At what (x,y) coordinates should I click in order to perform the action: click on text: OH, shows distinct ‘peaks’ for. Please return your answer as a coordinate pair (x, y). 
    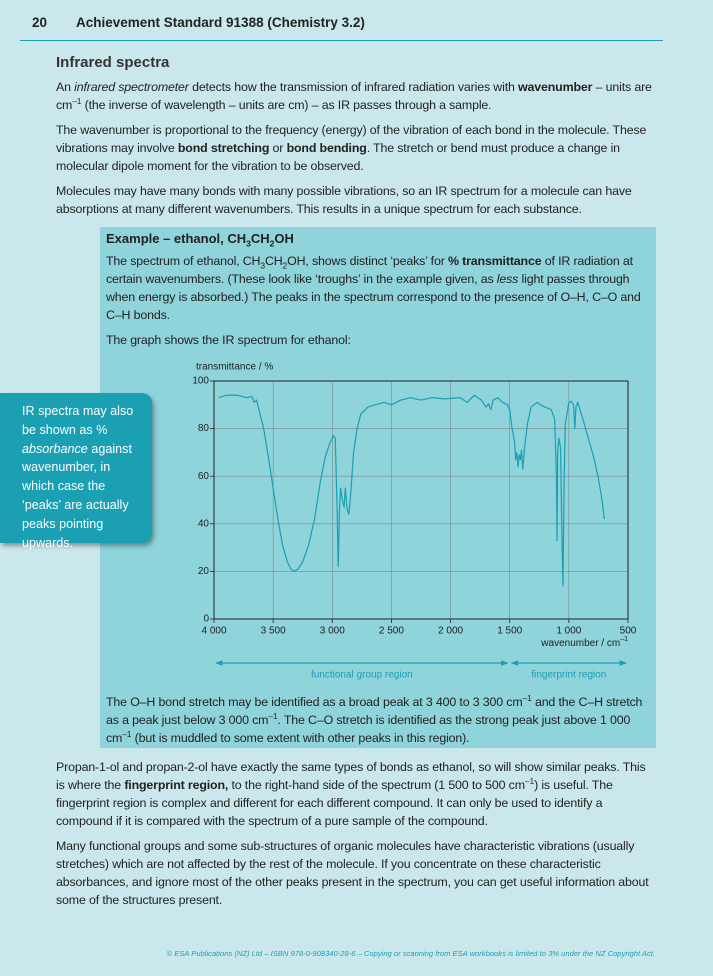
    Looking at the image, I should click on (367, 261).